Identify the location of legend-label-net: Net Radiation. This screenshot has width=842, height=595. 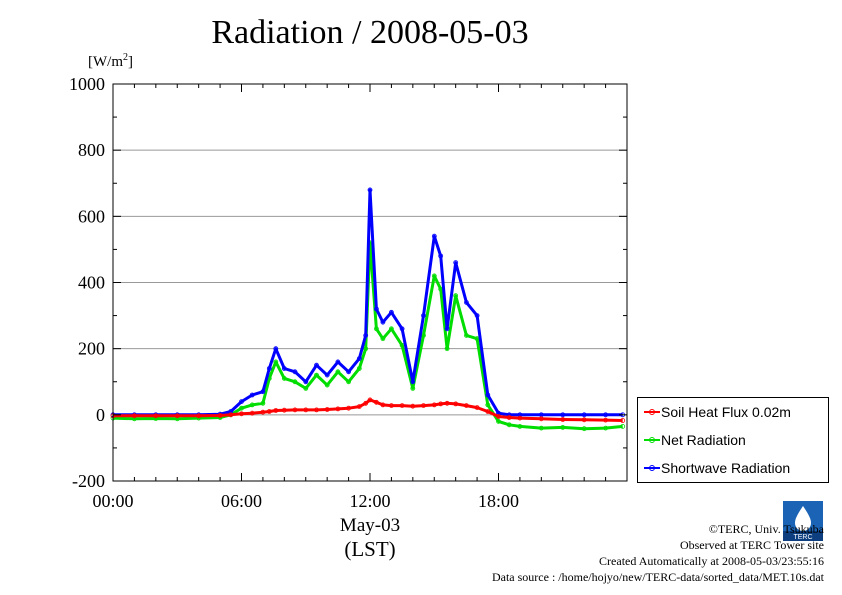
(703, 440).